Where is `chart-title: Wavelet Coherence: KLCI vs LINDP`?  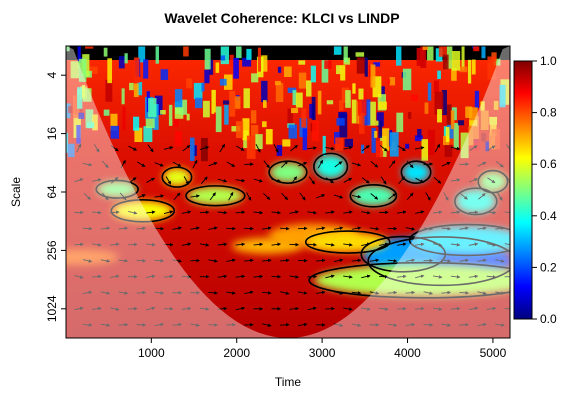 chart-title: Wavelet Coherence: KLCI vs LINDP is located at coordinates (281, 18).